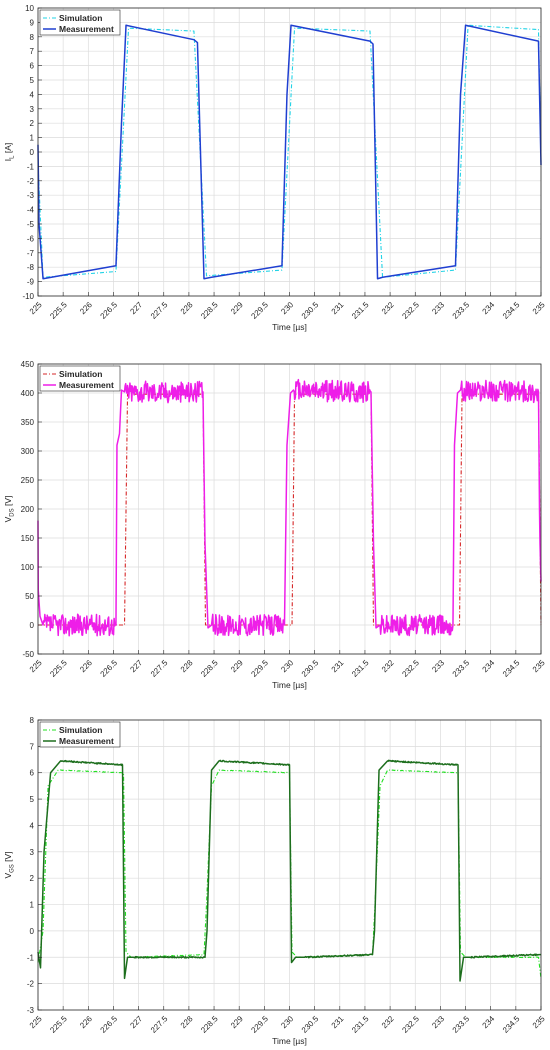 The height and width of the screenshot is (1050, 550). I want to click on y-tick-label: 4, so click(32, 94).